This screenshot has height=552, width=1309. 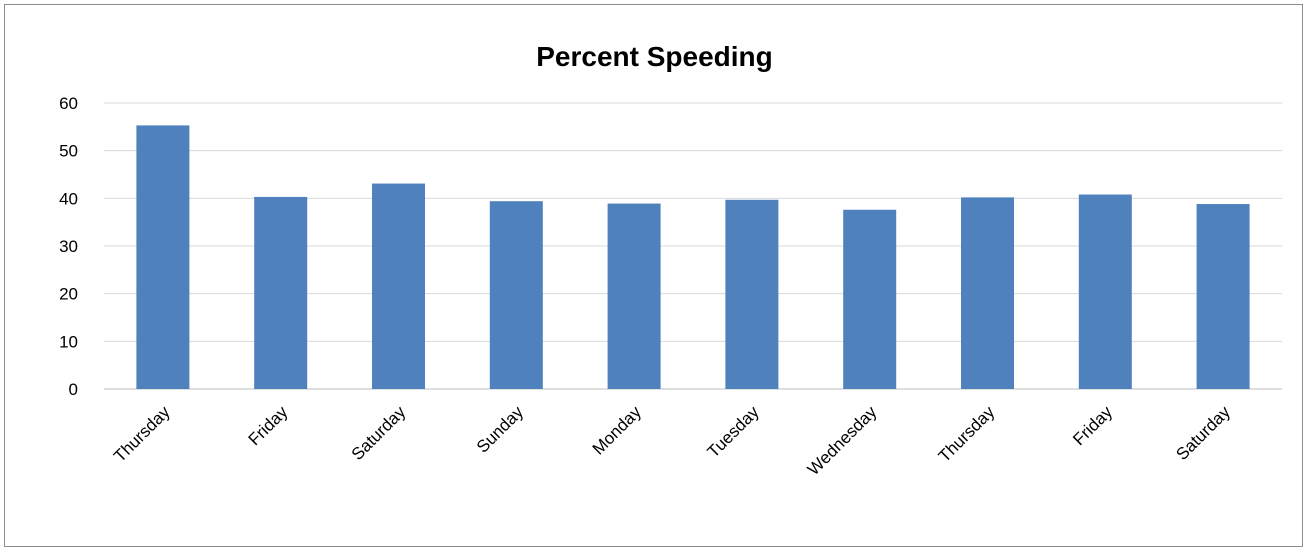 I want to click on y-tick-label: 10, so click(x=68, y=341).